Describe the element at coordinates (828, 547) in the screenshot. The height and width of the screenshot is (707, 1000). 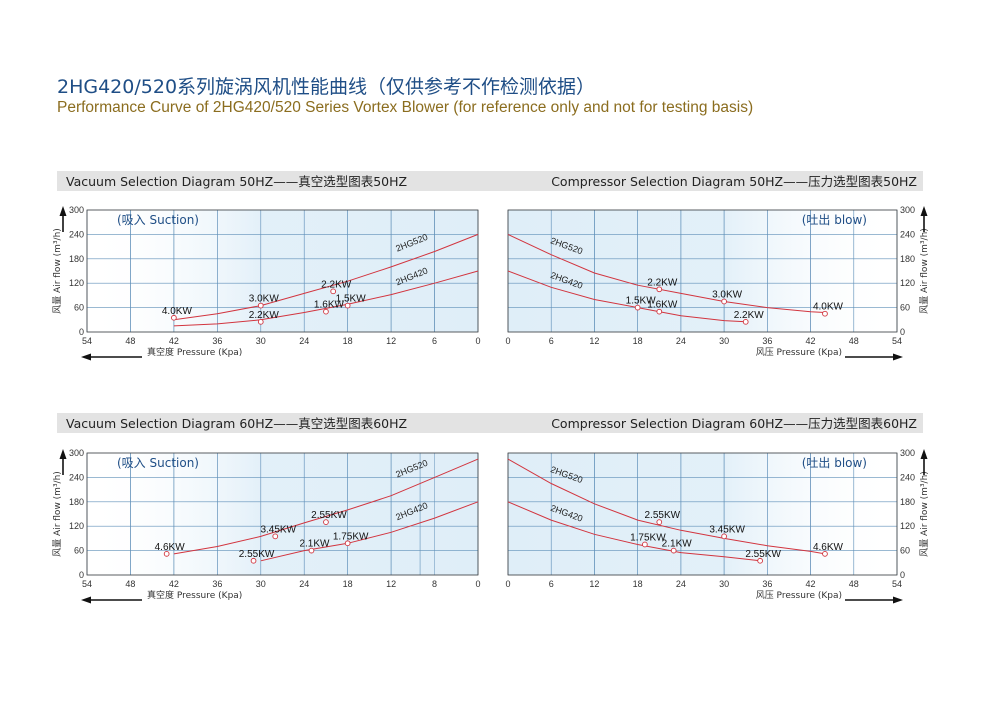
I see `annotation-label: 4.6KW` at that location.